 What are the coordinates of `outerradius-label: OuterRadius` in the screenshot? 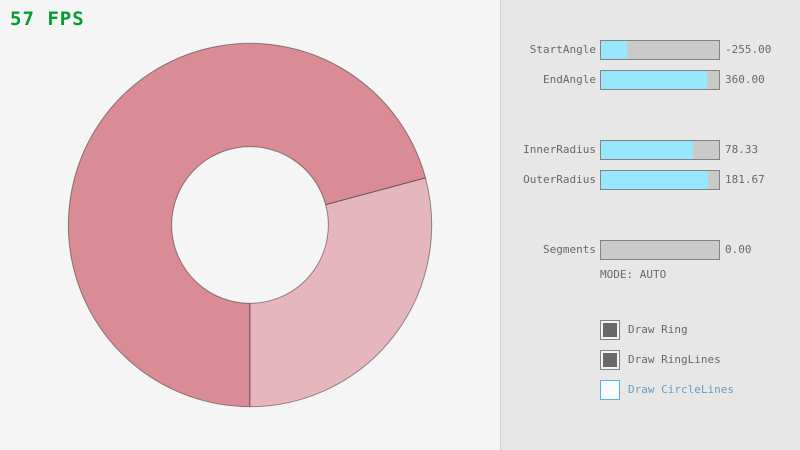 It's located at (559, 179).